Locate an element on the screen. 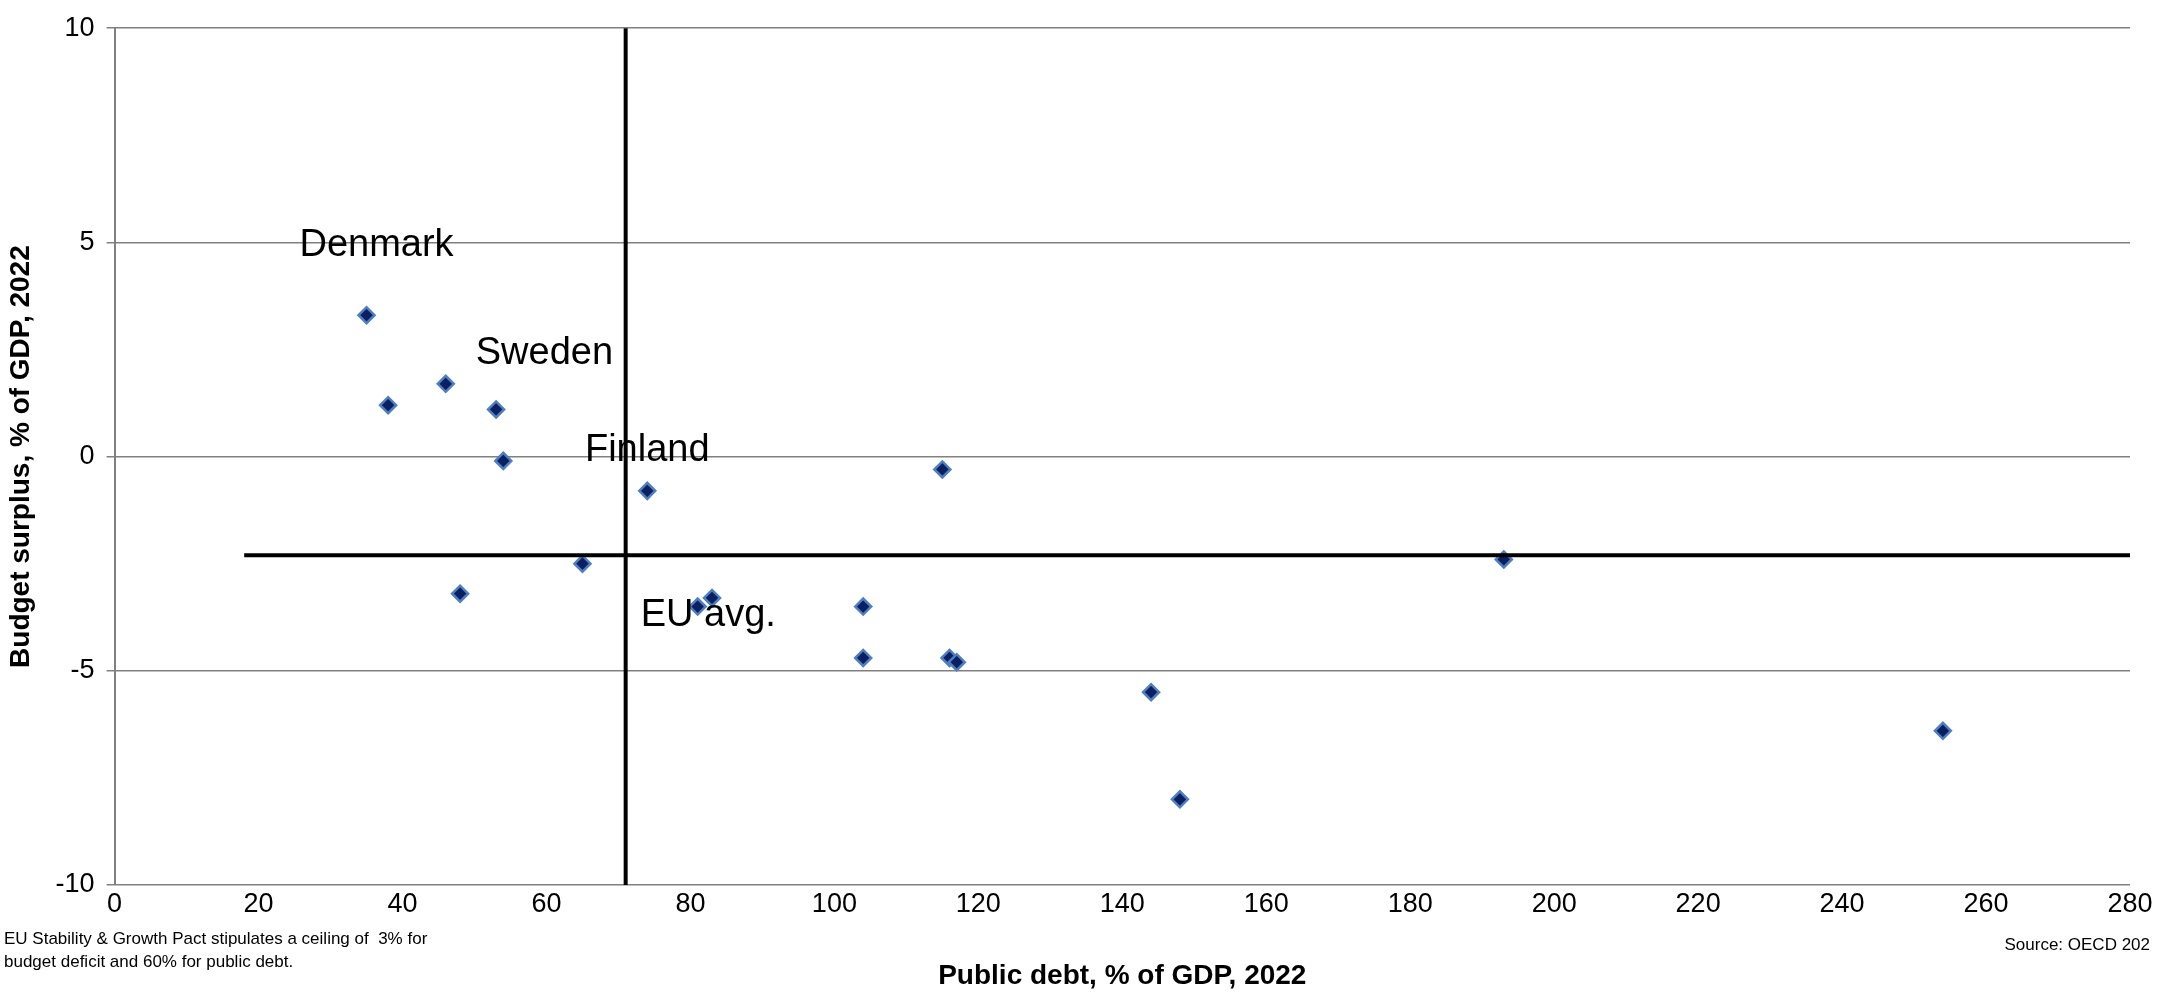  y-tick-label: 0 is located at coordinates (87, 455).